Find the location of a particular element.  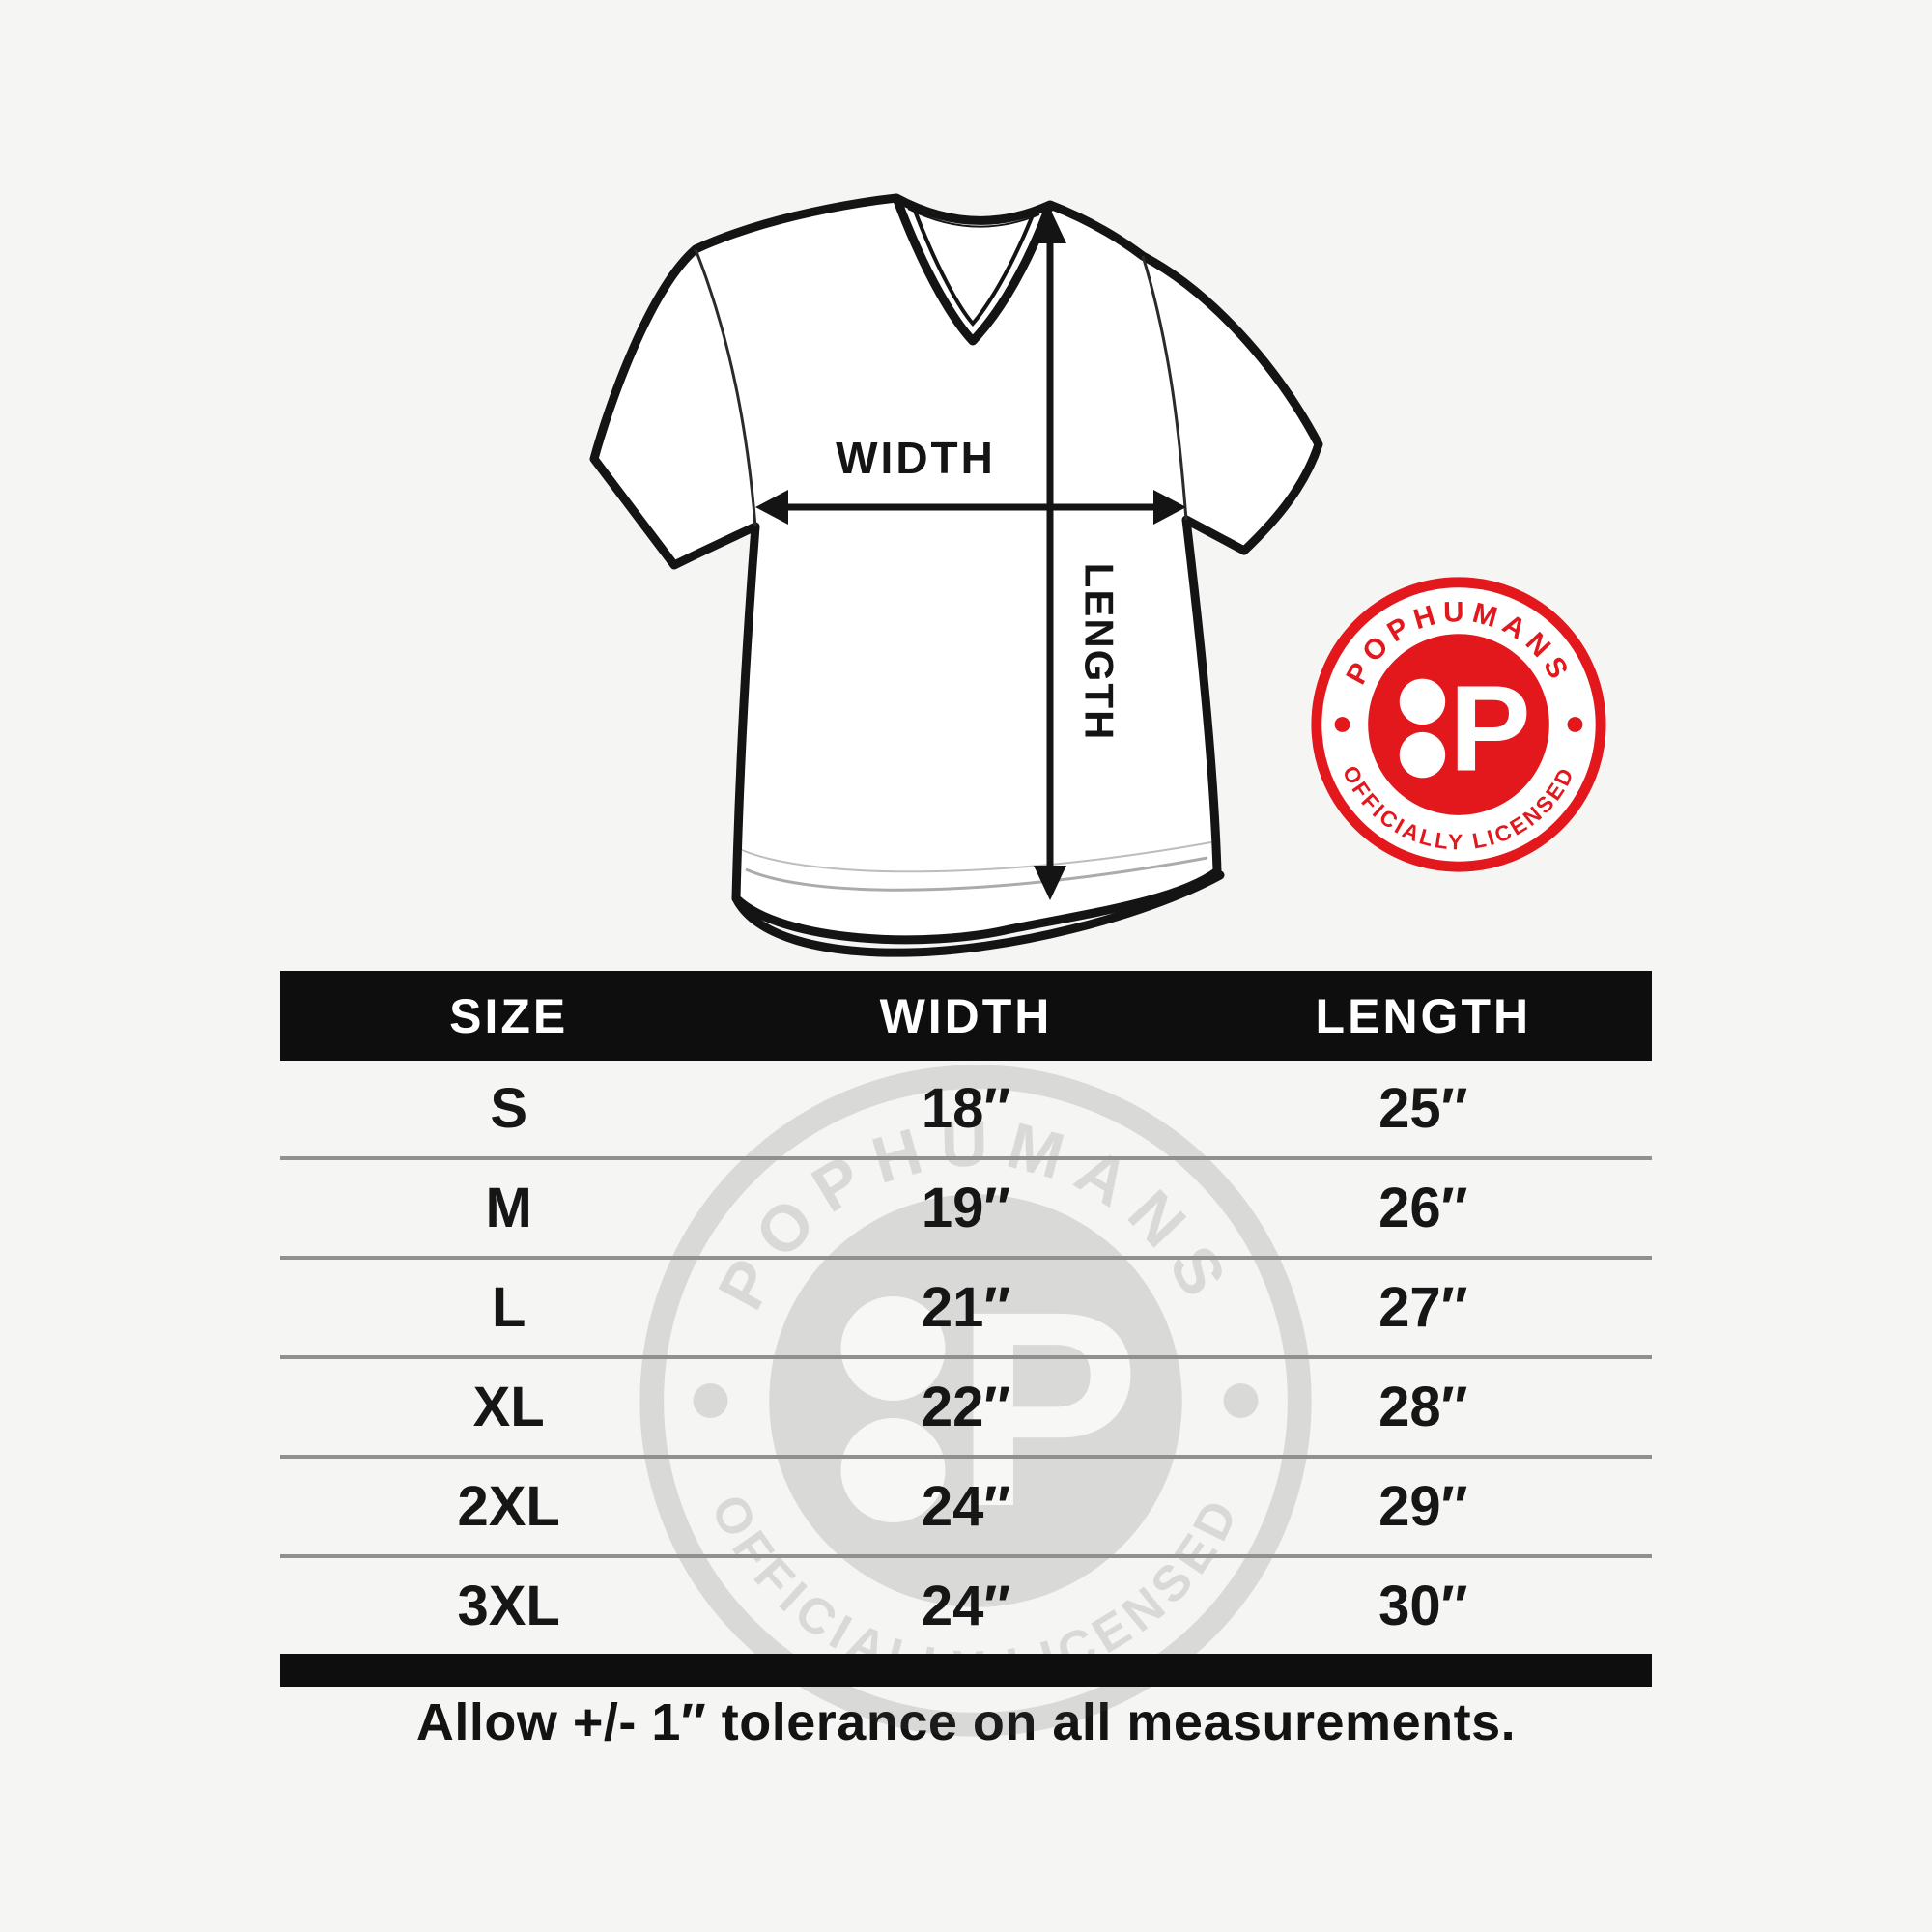

watermark-outer-ring is located at coordinates (975, 1401).